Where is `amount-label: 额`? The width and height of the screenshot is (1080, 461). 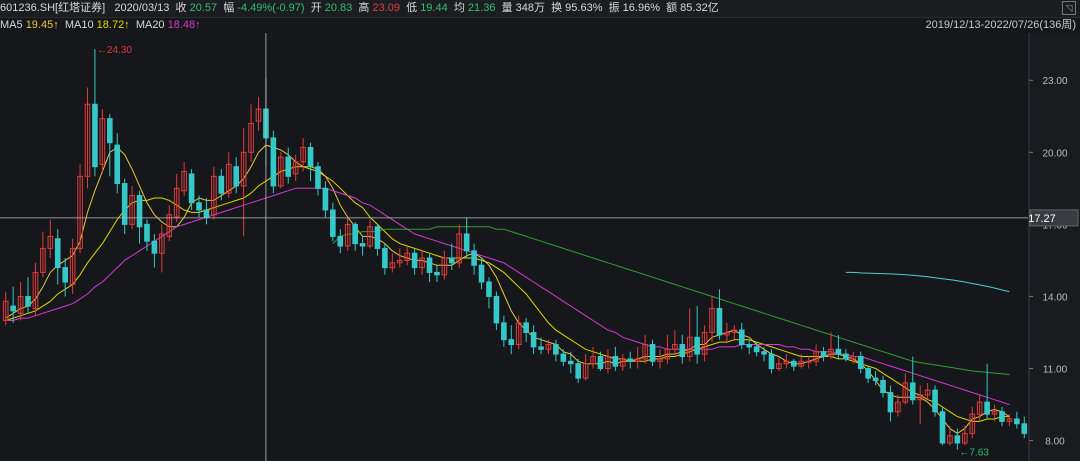
amount-label: 额 is located at coordinates (672, 8).